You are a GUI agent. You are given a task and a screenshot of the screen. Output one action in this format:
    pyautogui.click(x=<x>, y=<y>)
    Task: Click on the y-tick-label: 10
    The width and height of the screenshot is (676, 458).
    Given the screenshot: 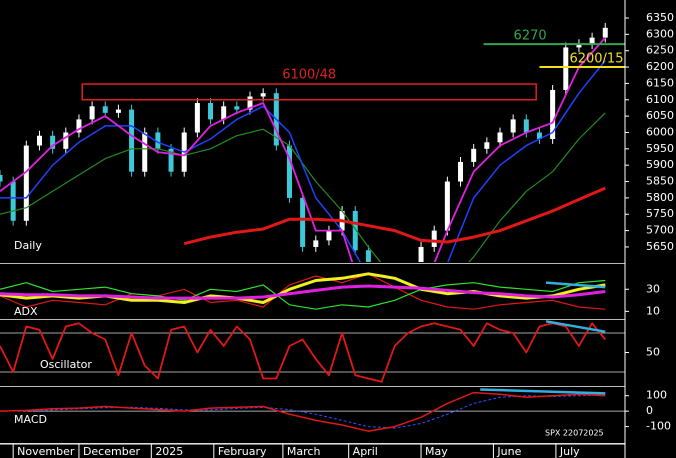 What is the action you would take?
    pyautogui.click(x=653, y=310)
    